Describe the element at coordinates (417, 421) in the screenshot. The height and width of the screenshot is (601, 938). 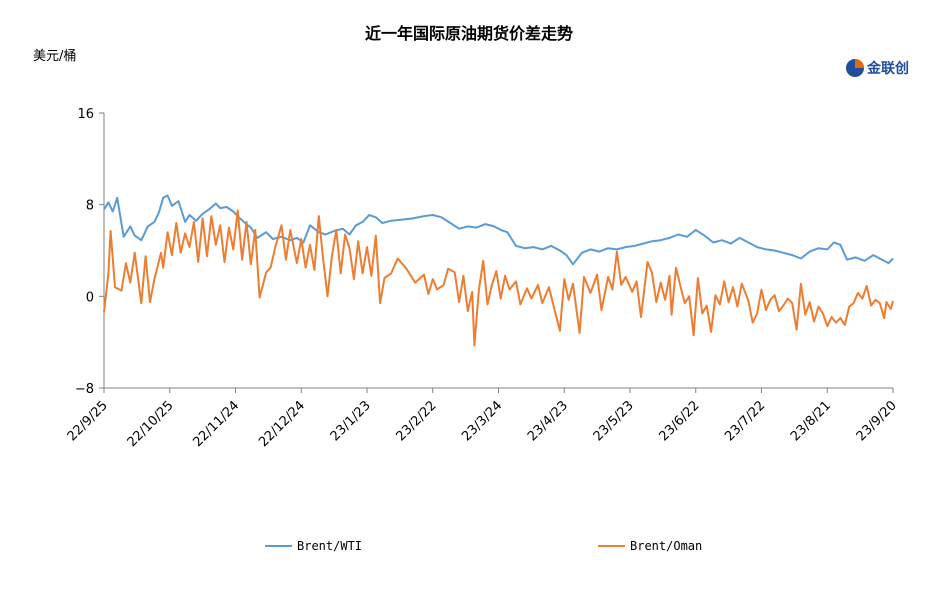
I see `x-tick-label: 23/2/22` at that location.